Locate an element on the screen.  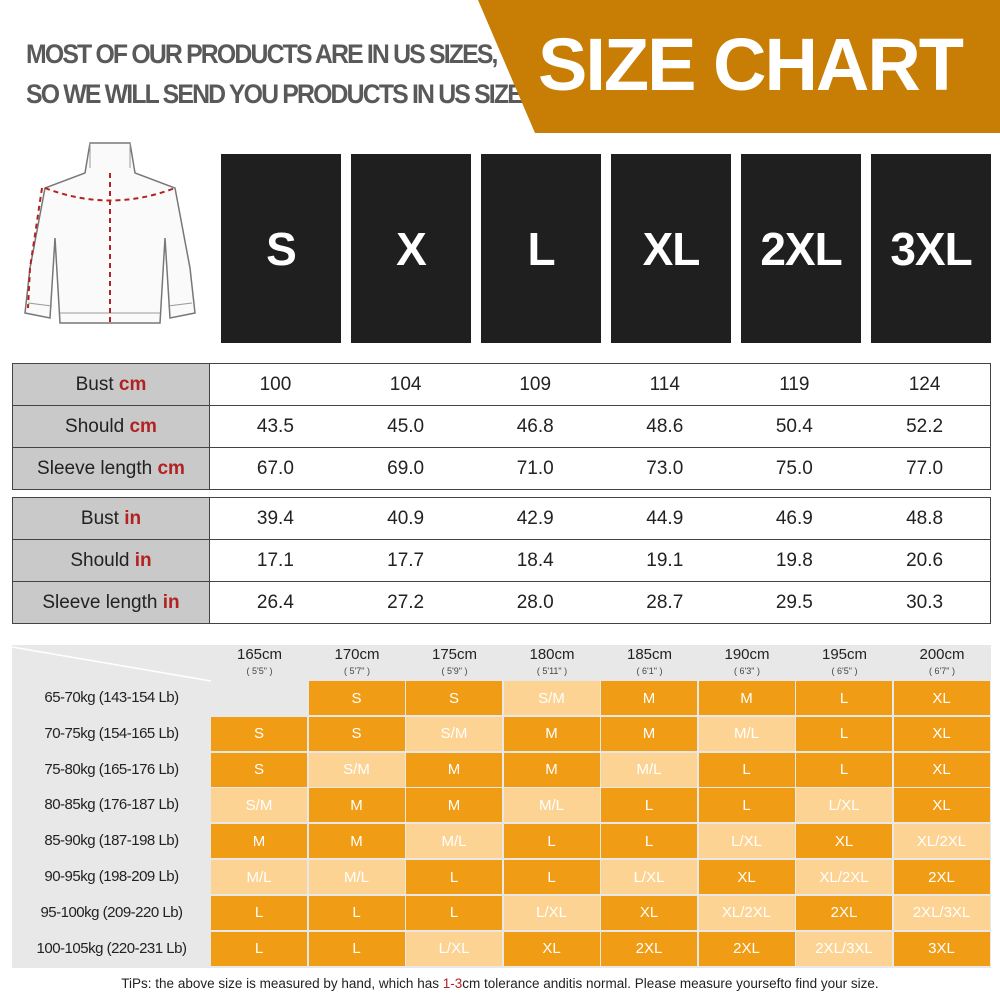
size-header-XL: XL is located at coordinates (671, 248).